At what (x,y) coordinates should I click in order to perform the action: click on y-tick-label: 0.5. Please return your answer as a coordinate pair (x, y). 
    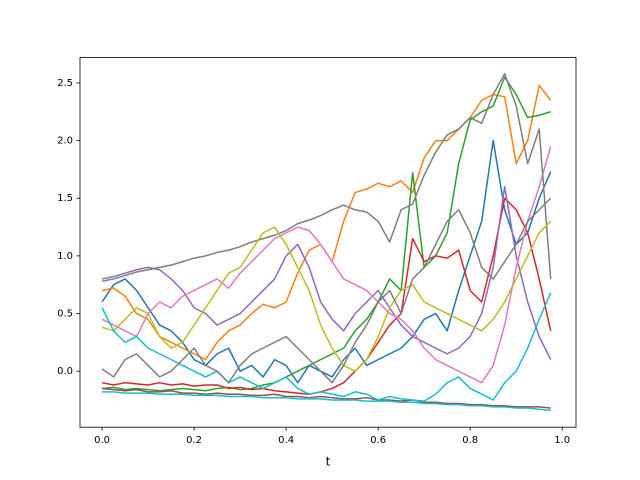
    Looking at the image, I should click on (65, 314).